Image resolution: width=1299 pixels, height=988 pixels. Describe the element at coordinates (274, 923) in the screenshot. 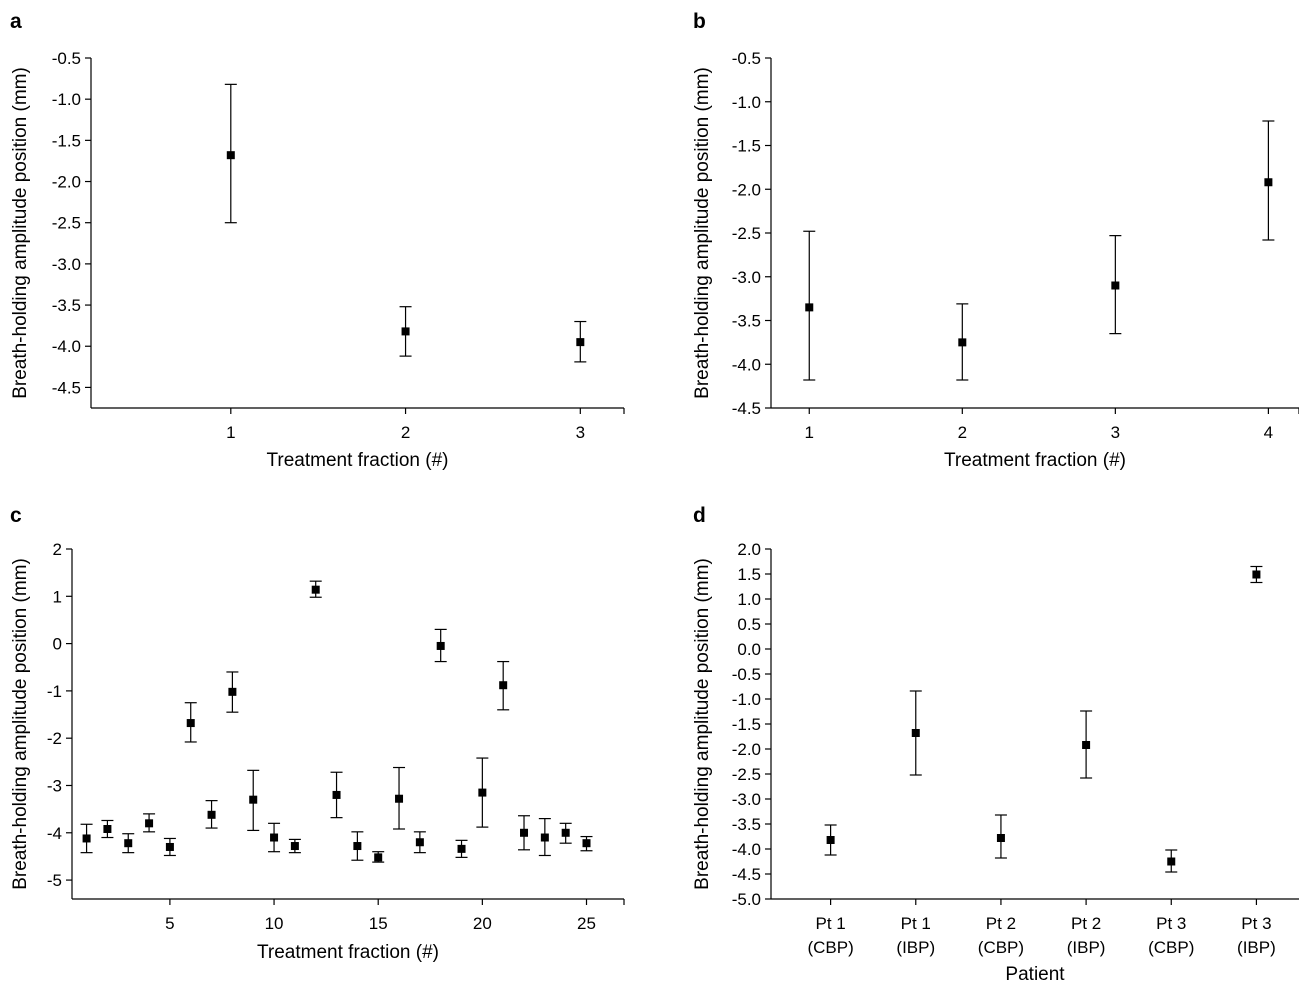

I see `x-tick-label: 10` at that location.